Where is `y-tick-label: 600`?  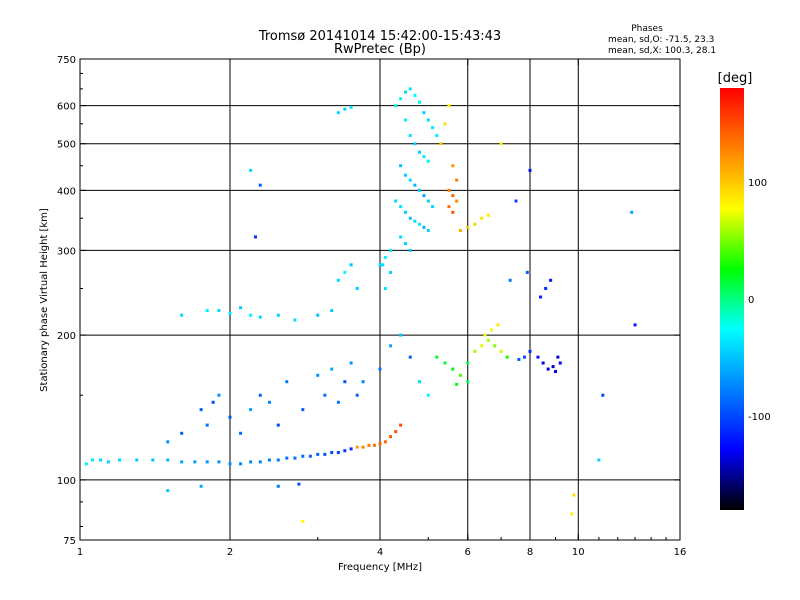 y-tick-label: 600 is located at coordinates (66, 107).